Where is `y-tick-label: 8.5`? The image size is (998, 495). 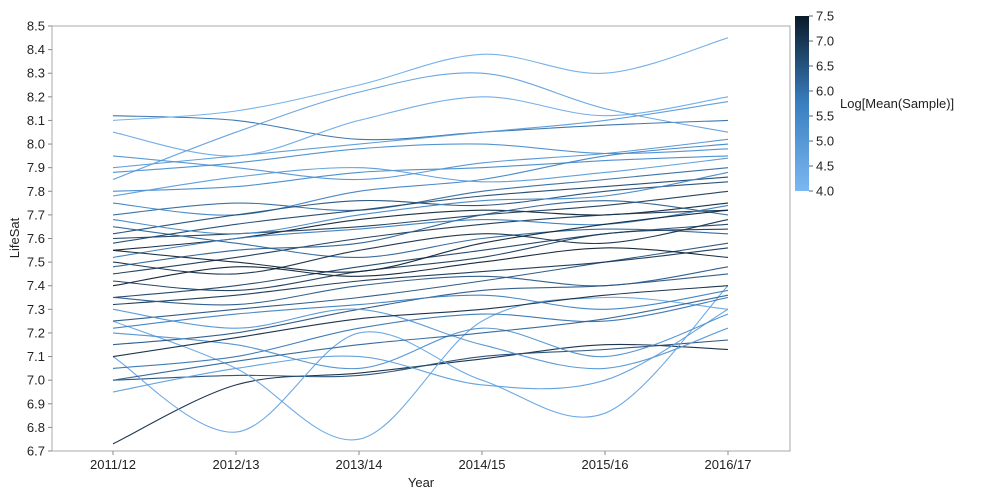
y-tick-label: 8.5 is located at coordinates (36, 26).